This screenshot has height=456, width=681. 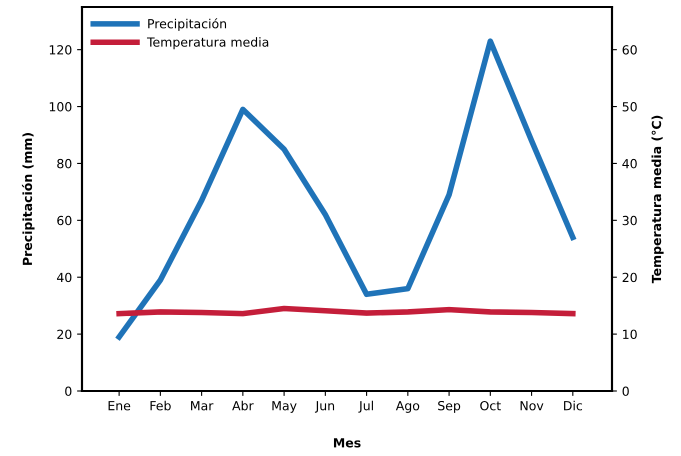 I want to click on y-tick-label: 100, so click(x=61, y=107).